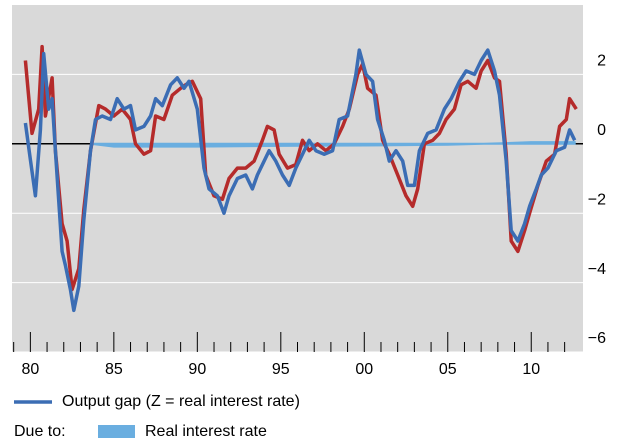 Image resolution: width=617 pixels, height=447 pixels. I want to click on y-tick-label: −4, so click(597, 269).